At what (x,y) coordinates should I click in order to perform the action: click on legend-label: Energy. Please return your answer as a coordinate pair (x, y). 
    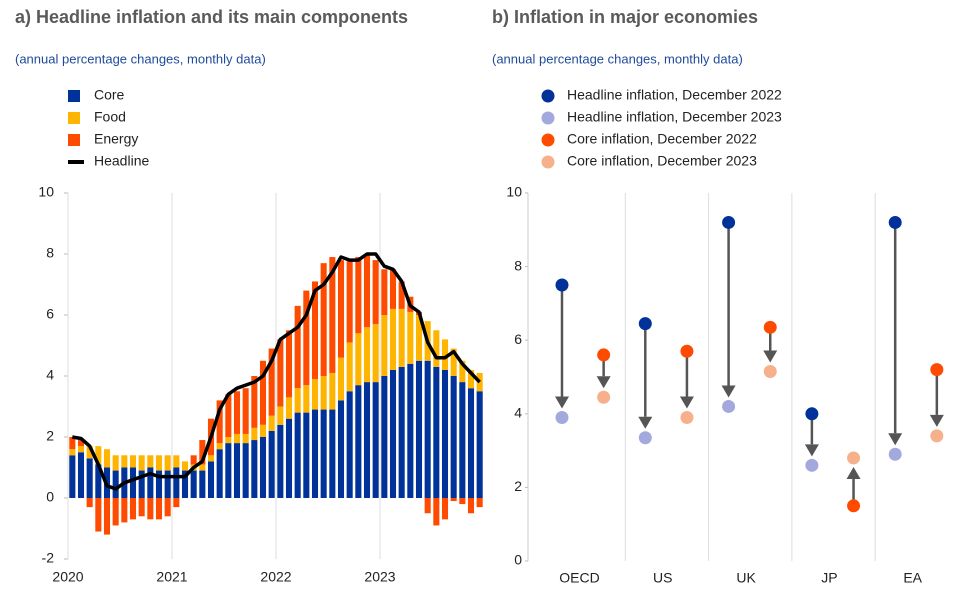
    Looking at the image, I should click on (116, 139).